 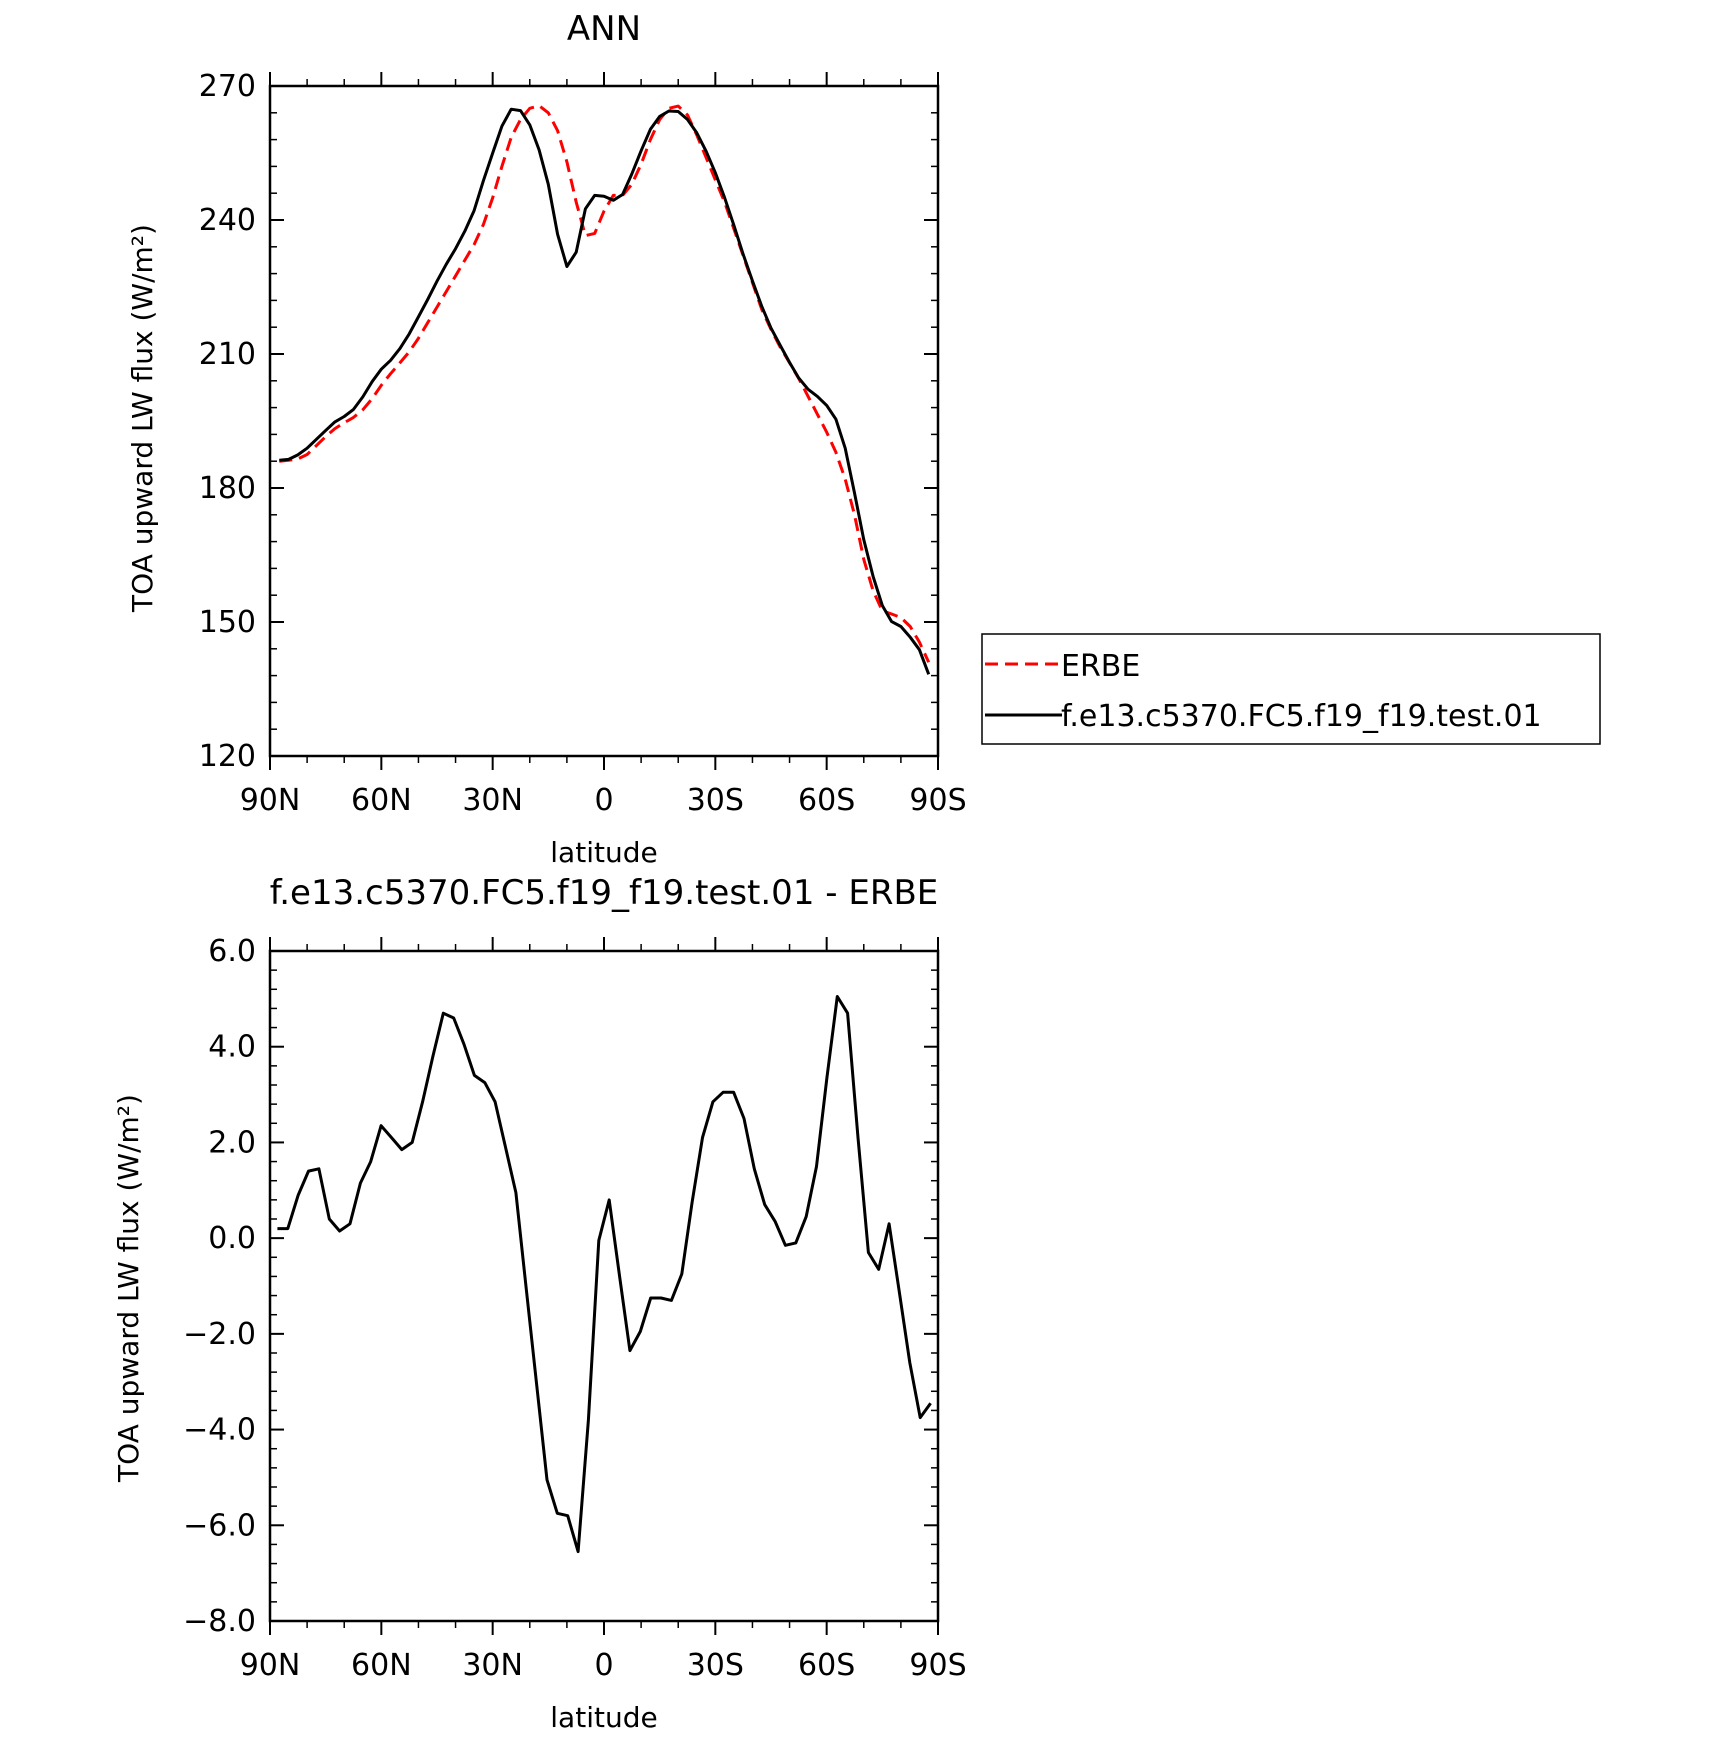 What do you see at coordinates (1301, 716) in the screenshot?
I see `legend-label-model: f.e13.c5370.FC5.f19_f19.test.01` at bounding box center [1301, 716].